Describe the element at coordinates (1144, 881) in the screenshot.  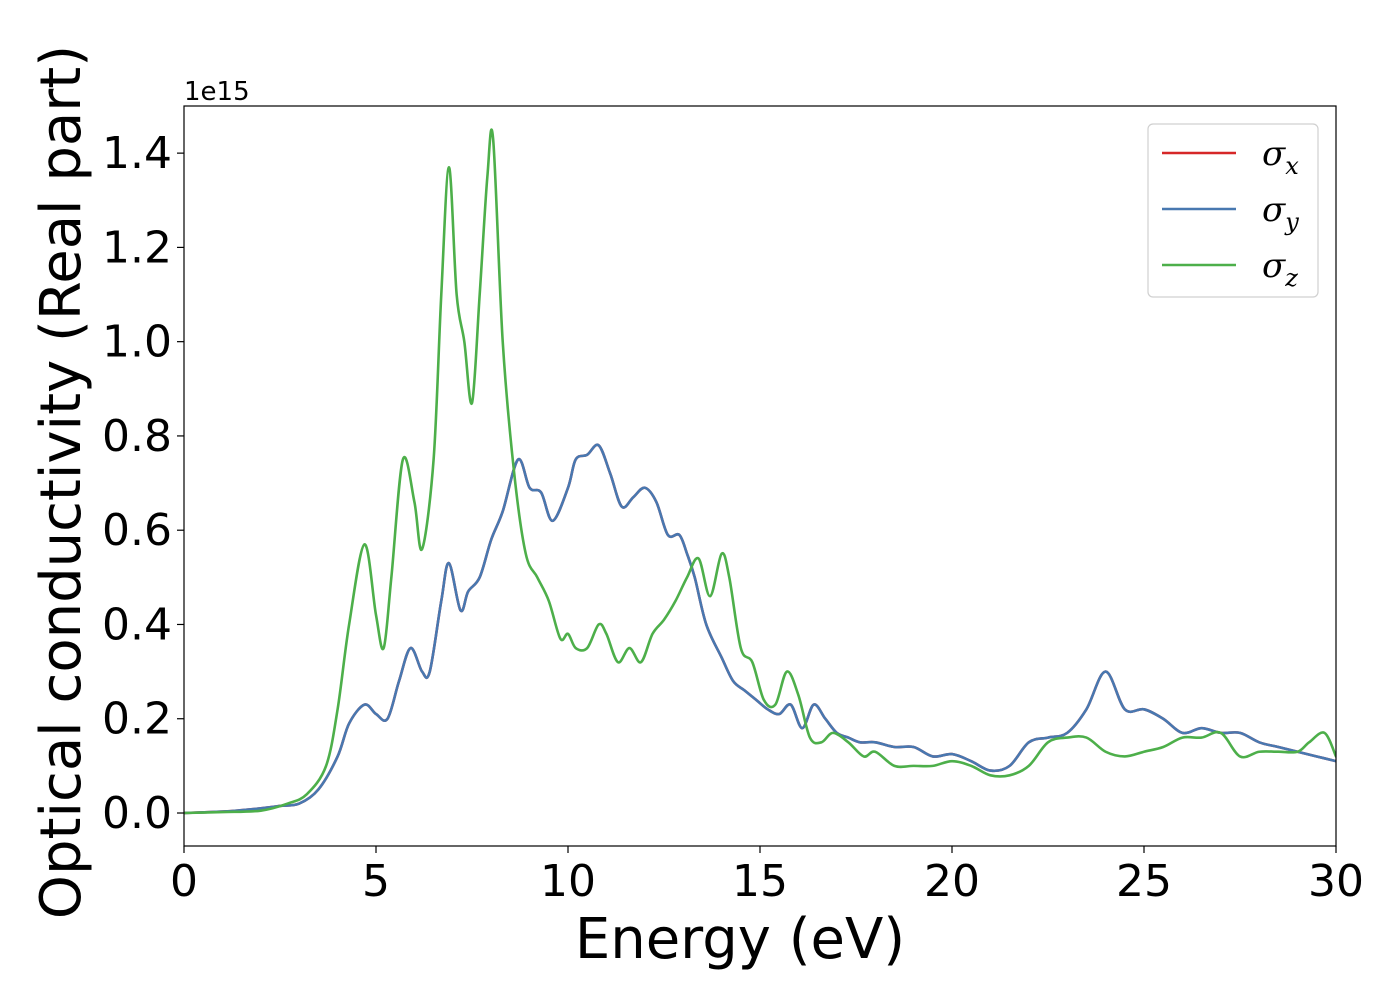
I see `x-tick-label: 25` at that location.